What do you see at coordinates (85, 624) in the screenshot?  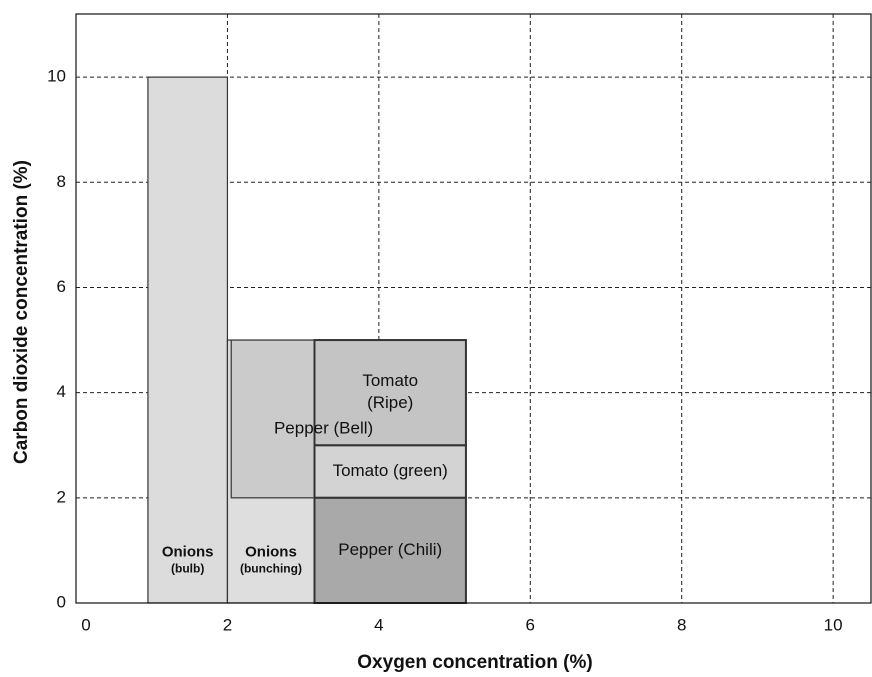 I see `x-tick-label: 0` at bounding box center [85, 624].